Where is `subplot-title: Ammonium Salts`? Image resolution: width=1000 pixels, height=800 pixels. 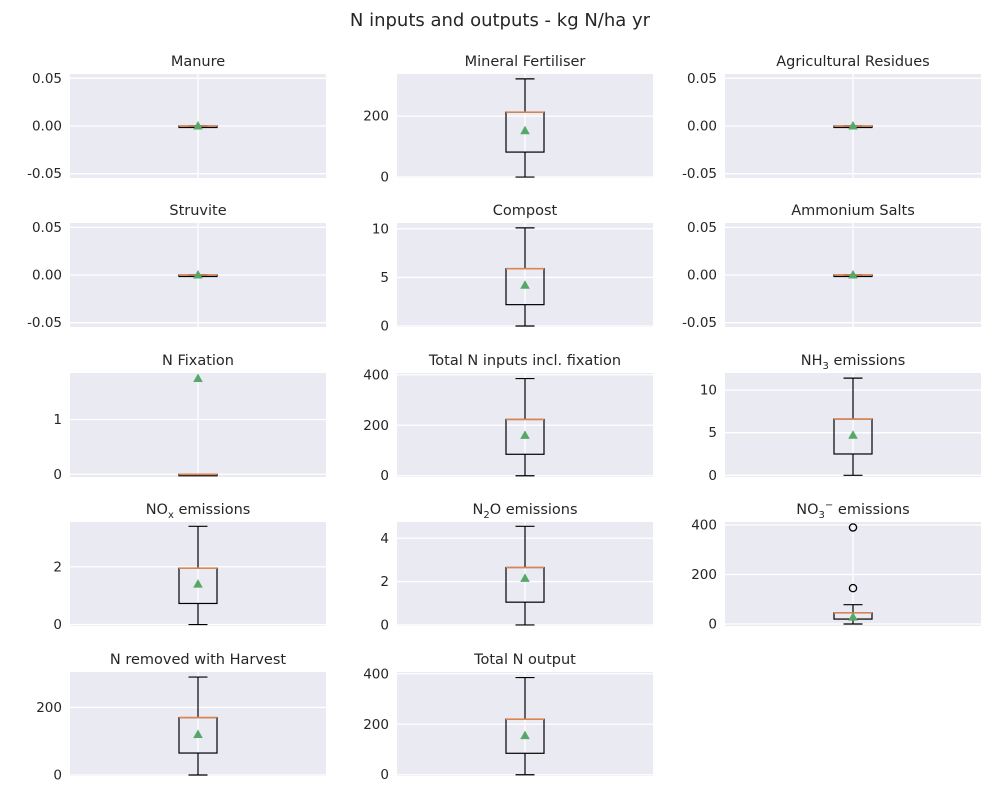
subplot-title: Ammonium Salts is located at coordinates (853, 211).